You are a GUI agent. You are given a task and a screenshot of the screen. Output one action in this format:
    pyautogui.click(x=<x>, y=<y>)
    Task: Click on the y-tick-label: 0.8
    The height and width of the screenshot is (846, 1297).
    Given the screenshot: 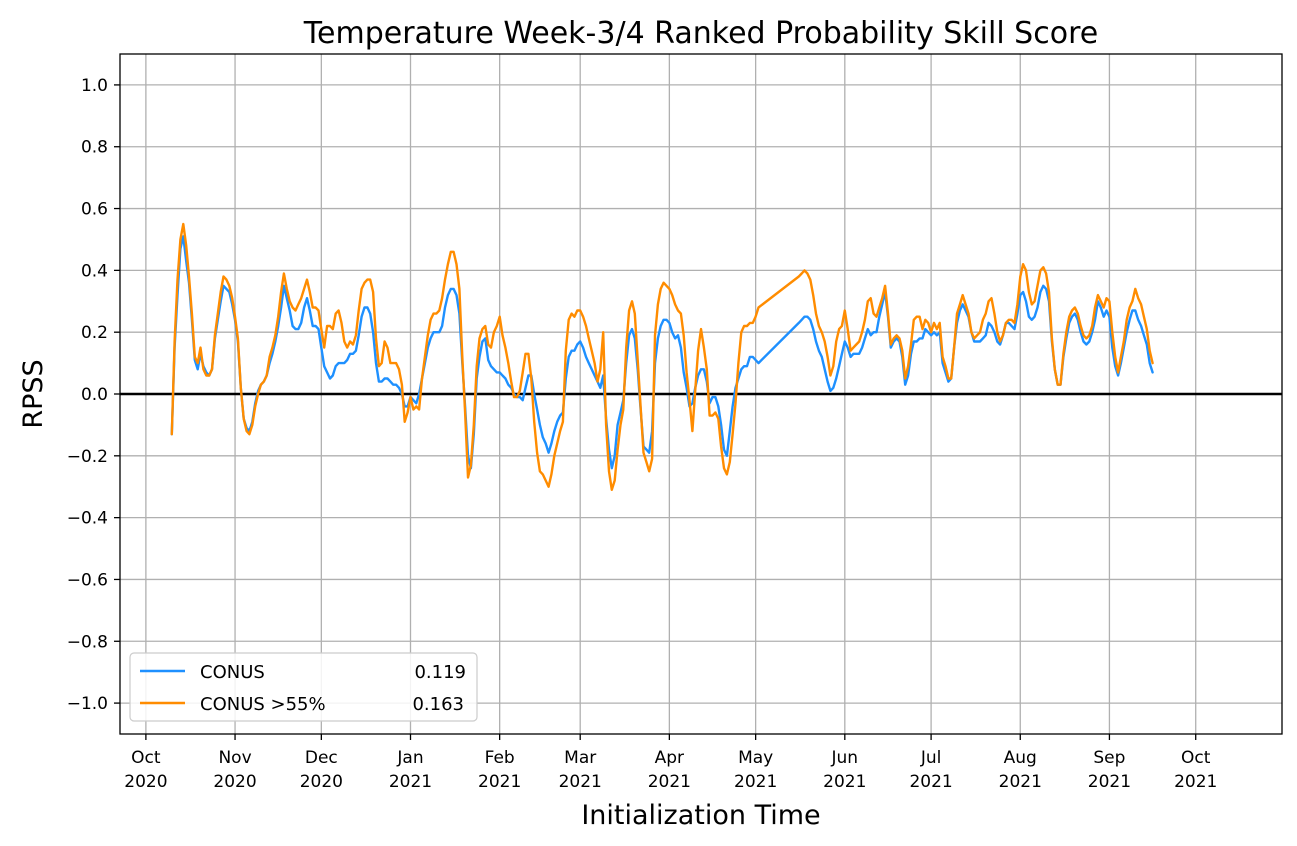 What is the action you would take?
    pyautogui.click(x=94, y=148)
    